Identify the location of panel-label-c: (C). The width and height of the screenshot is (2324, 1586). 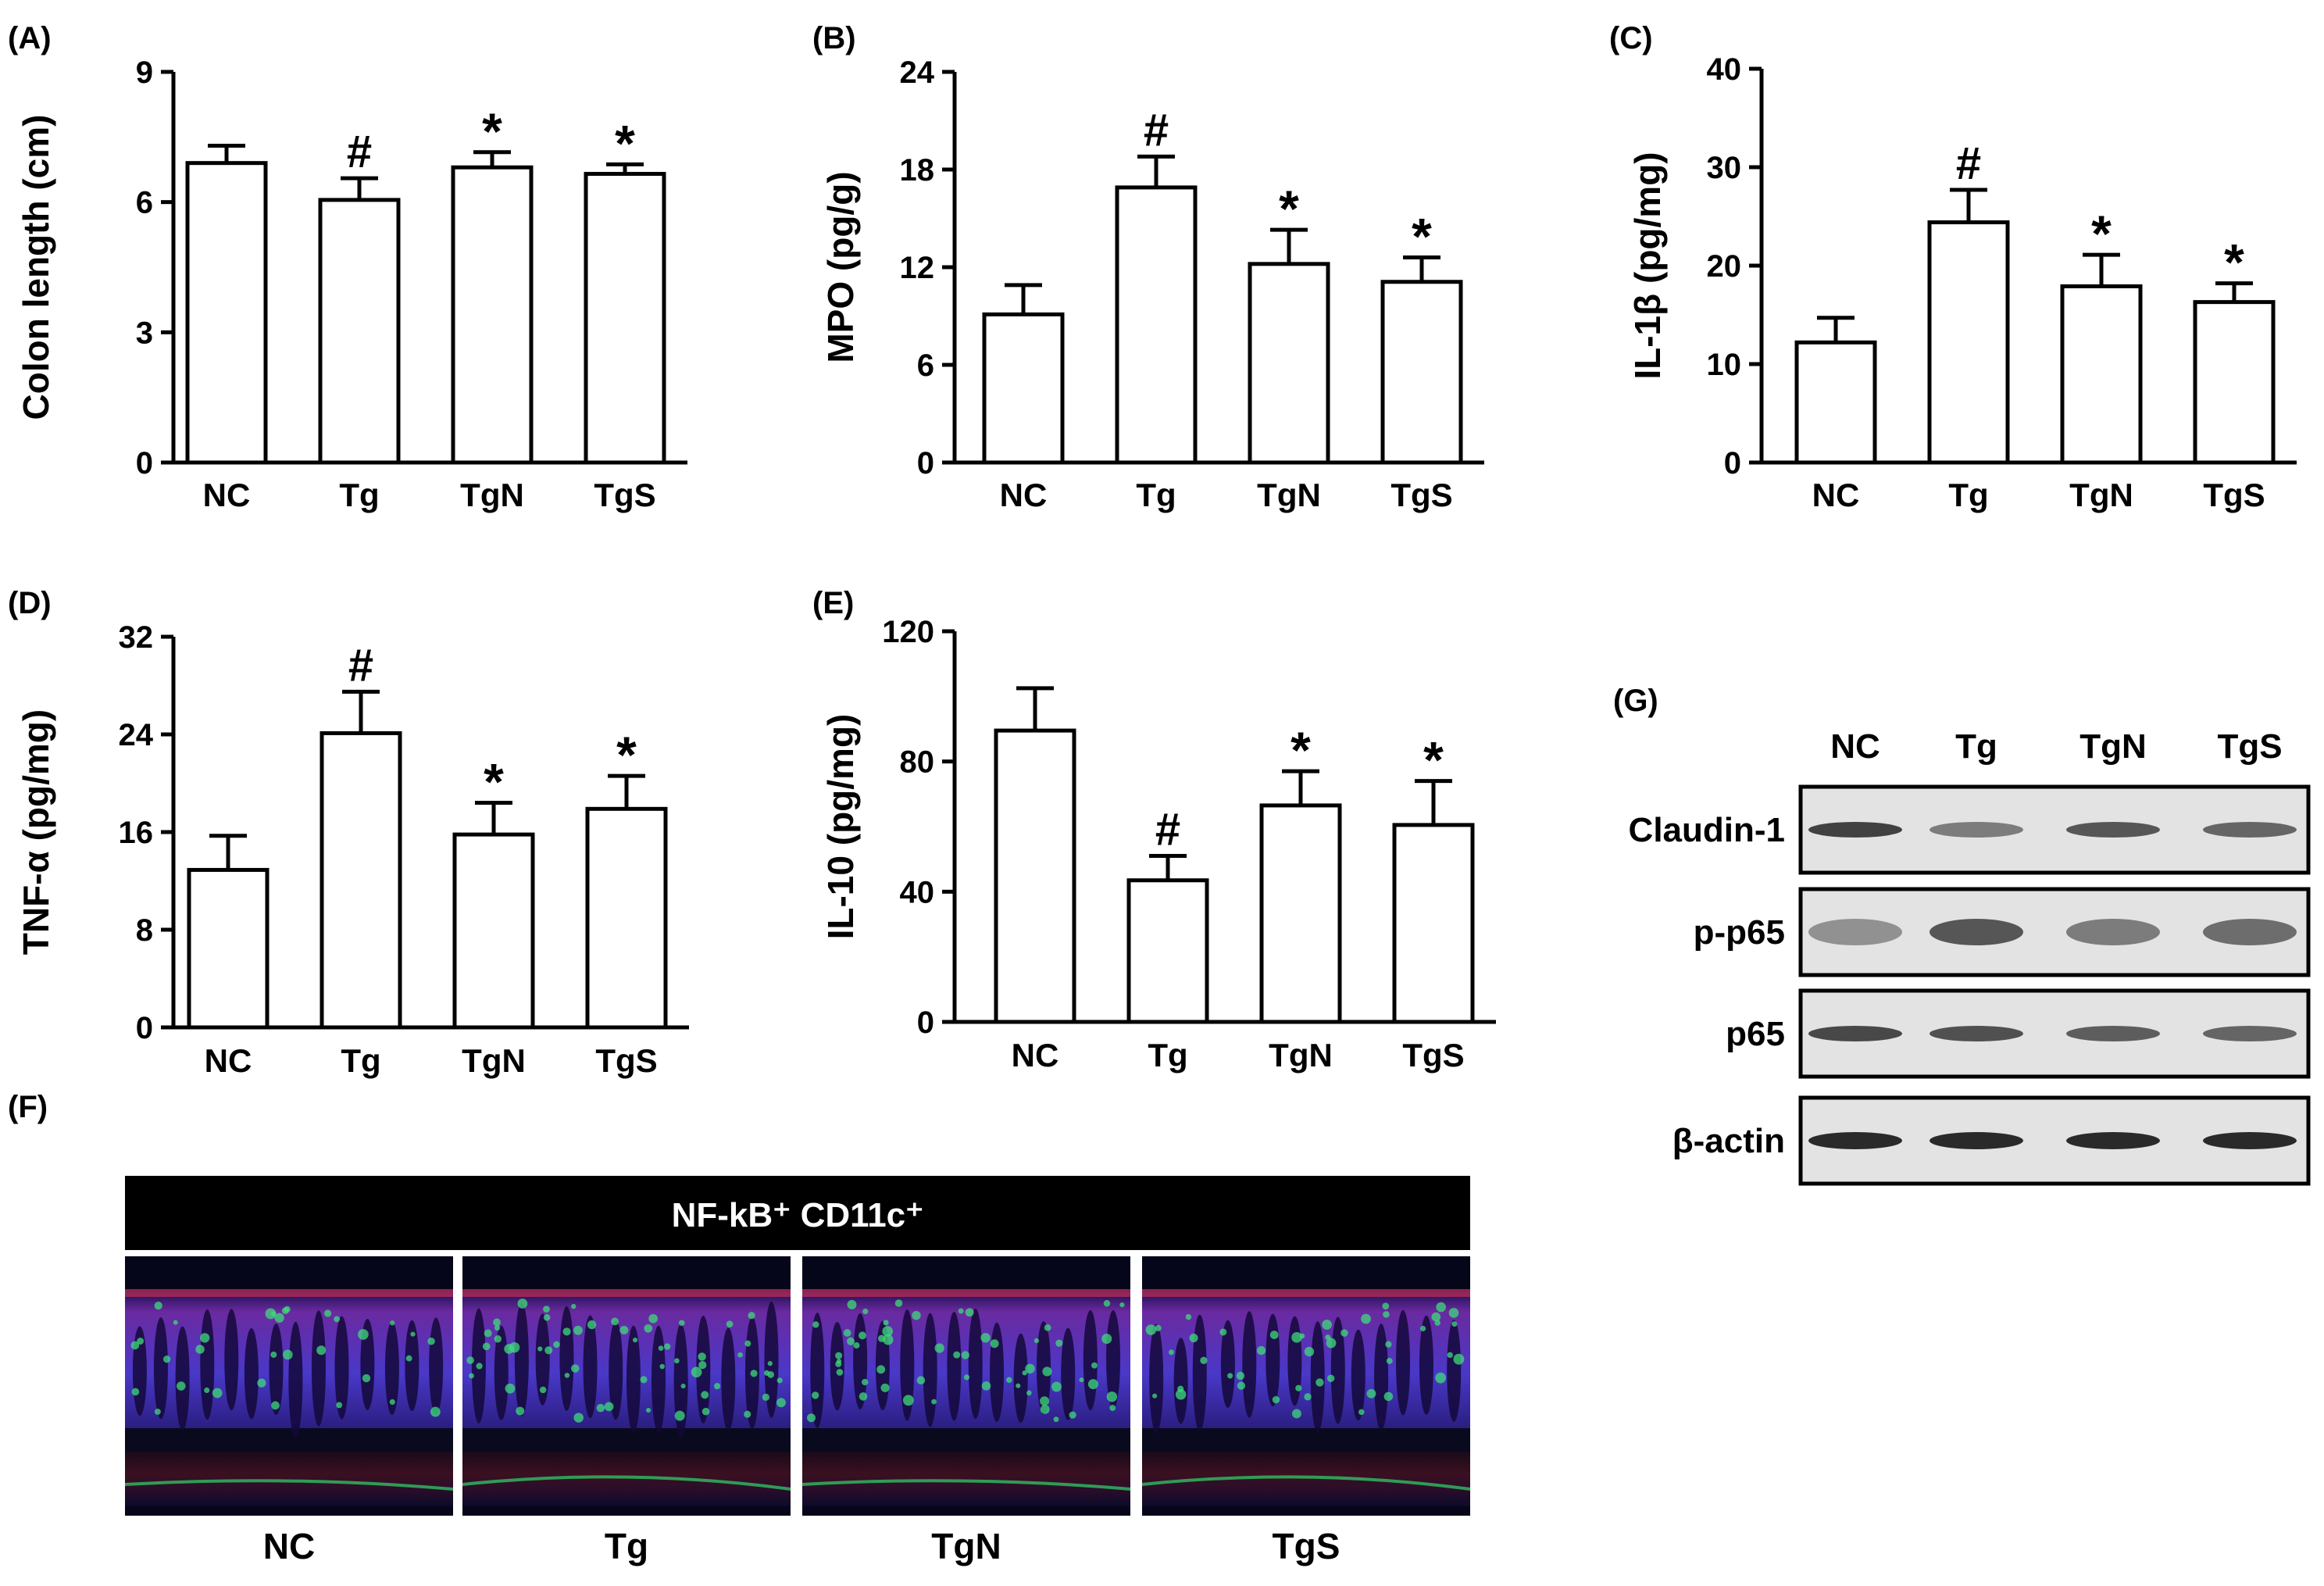
(1631, 38).